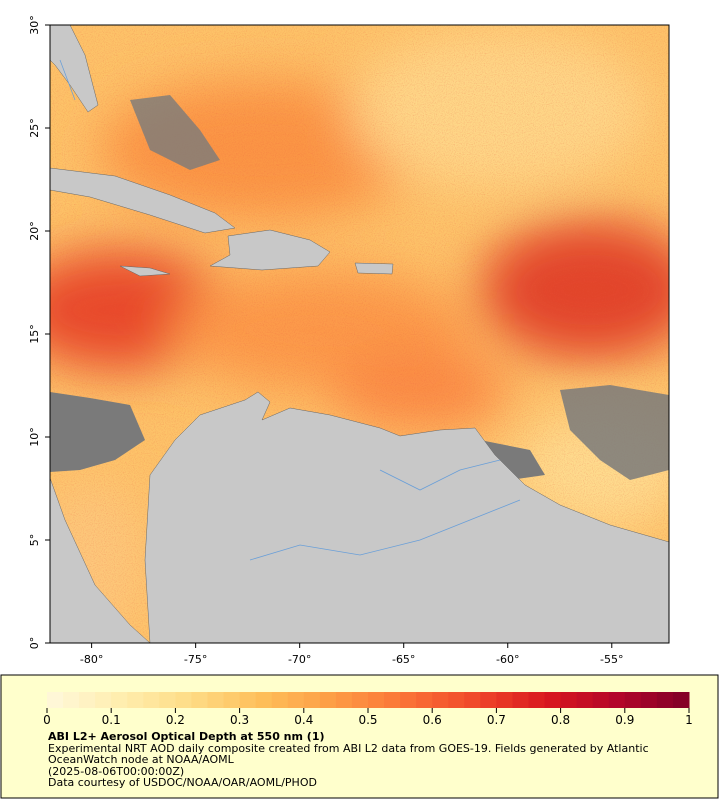  I want to click on colorbar-tick-label: 0.9, so click(624, 720).